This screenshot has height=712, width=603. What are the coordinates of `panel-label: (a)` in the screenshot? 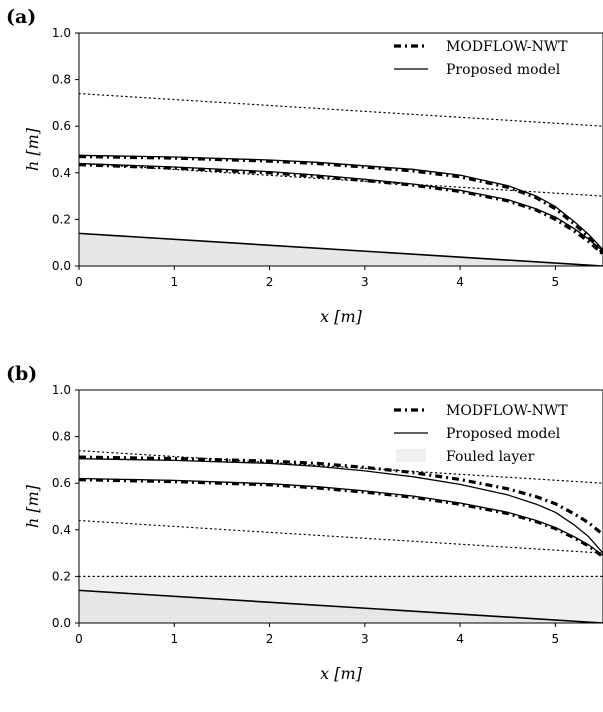 It's located at (21, 17).